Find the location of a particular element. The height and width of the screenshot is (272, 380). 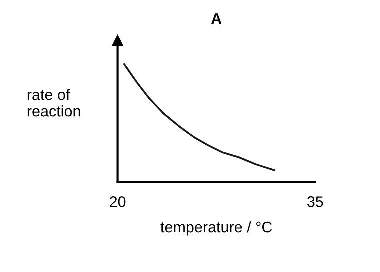

y-axis-title: rate of reaction is located at coordinates (54, 103).